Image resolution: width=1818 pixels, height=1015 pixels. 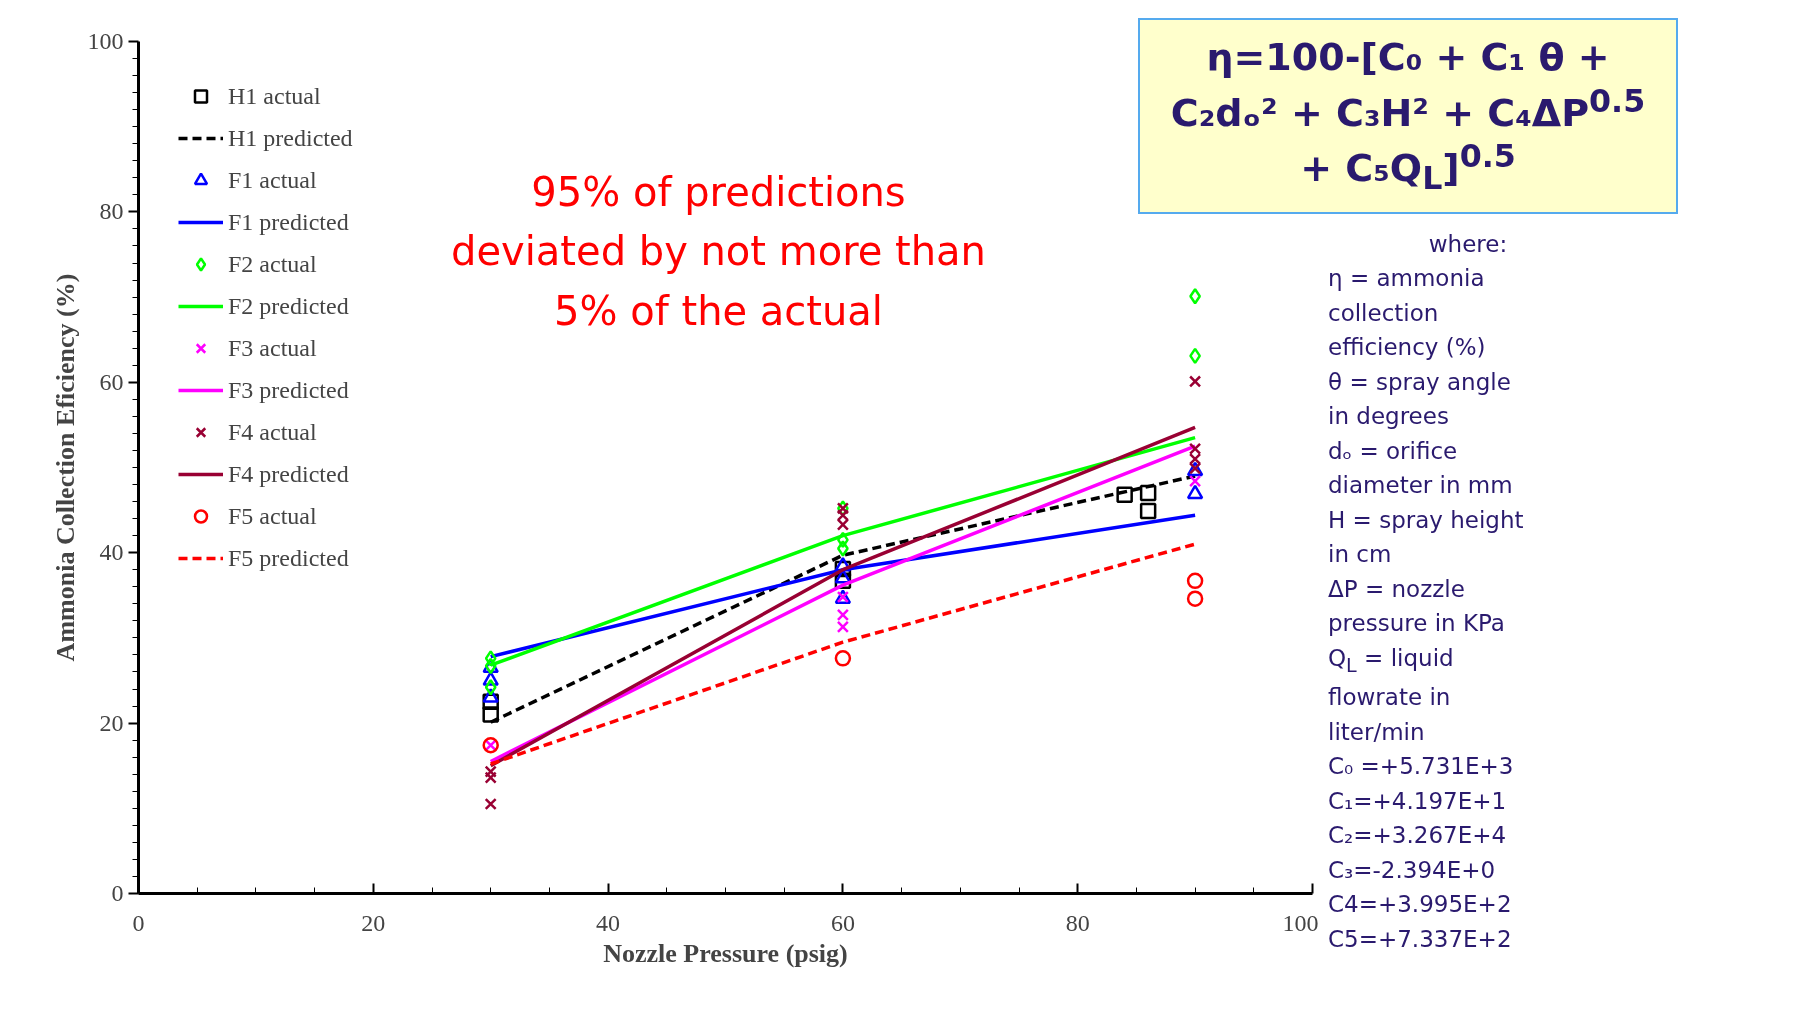 What do you see at coordinates (1420, 905) in the screenshot?
I see `text: C4=+3.995E+2` at bounding box center [1420, 905].